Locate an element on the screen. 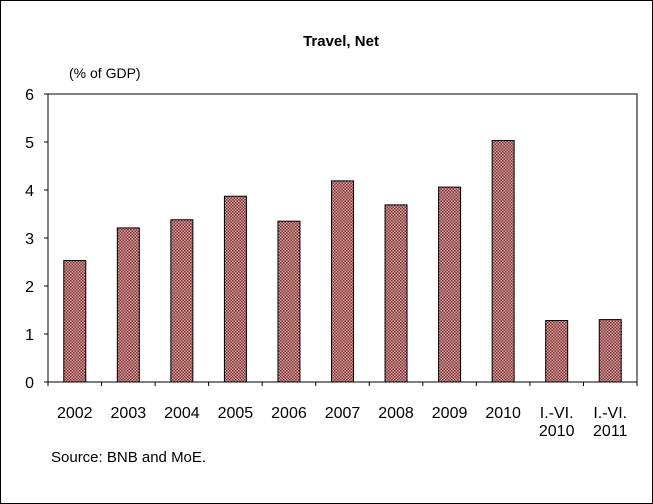 This screenshot has height=504, width=653. x-tick-label: 2004 is located at coordinates (182, 413).